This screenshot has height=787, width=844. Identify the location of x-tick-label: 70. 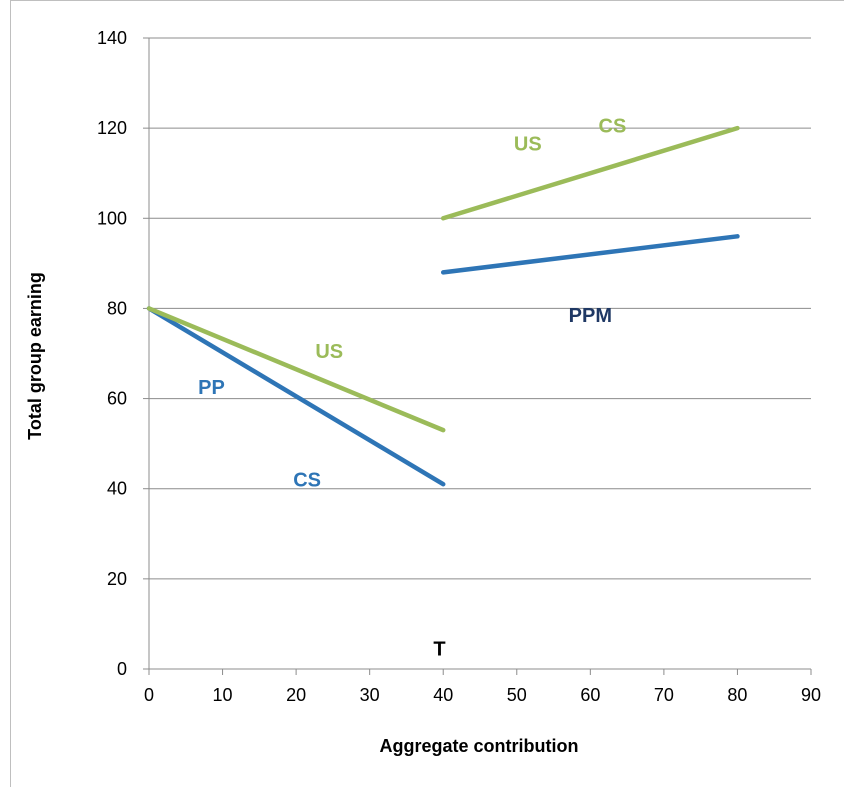
(664, 695).